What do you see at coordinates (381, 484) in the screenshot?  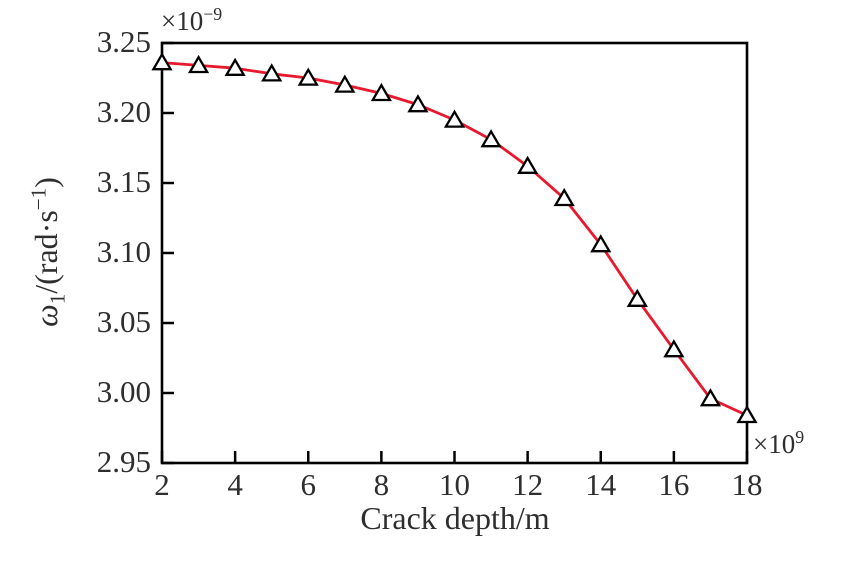 I see `x-tick-label: 8` at bounding box center [381, 484].